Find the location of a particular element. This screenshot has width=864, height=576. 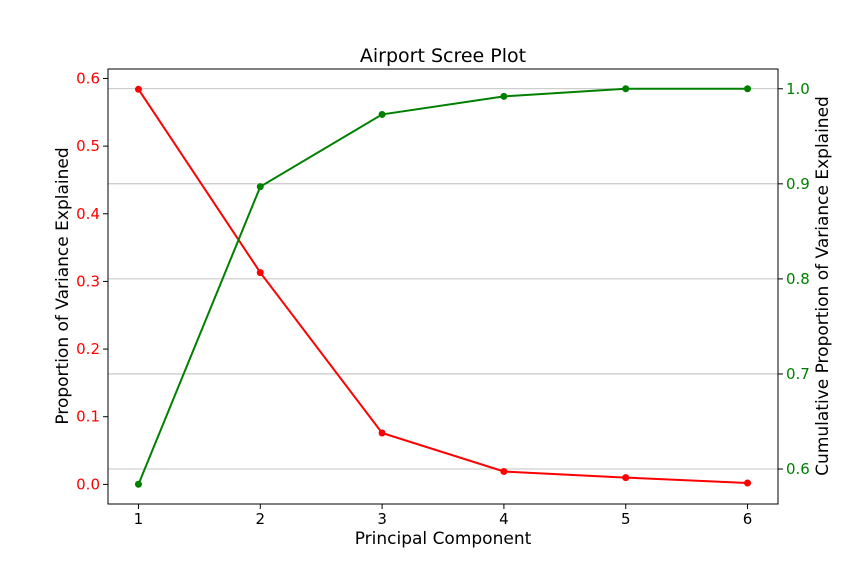

chart-title: Airport Scree Plot is located at coordinates (443, 56).